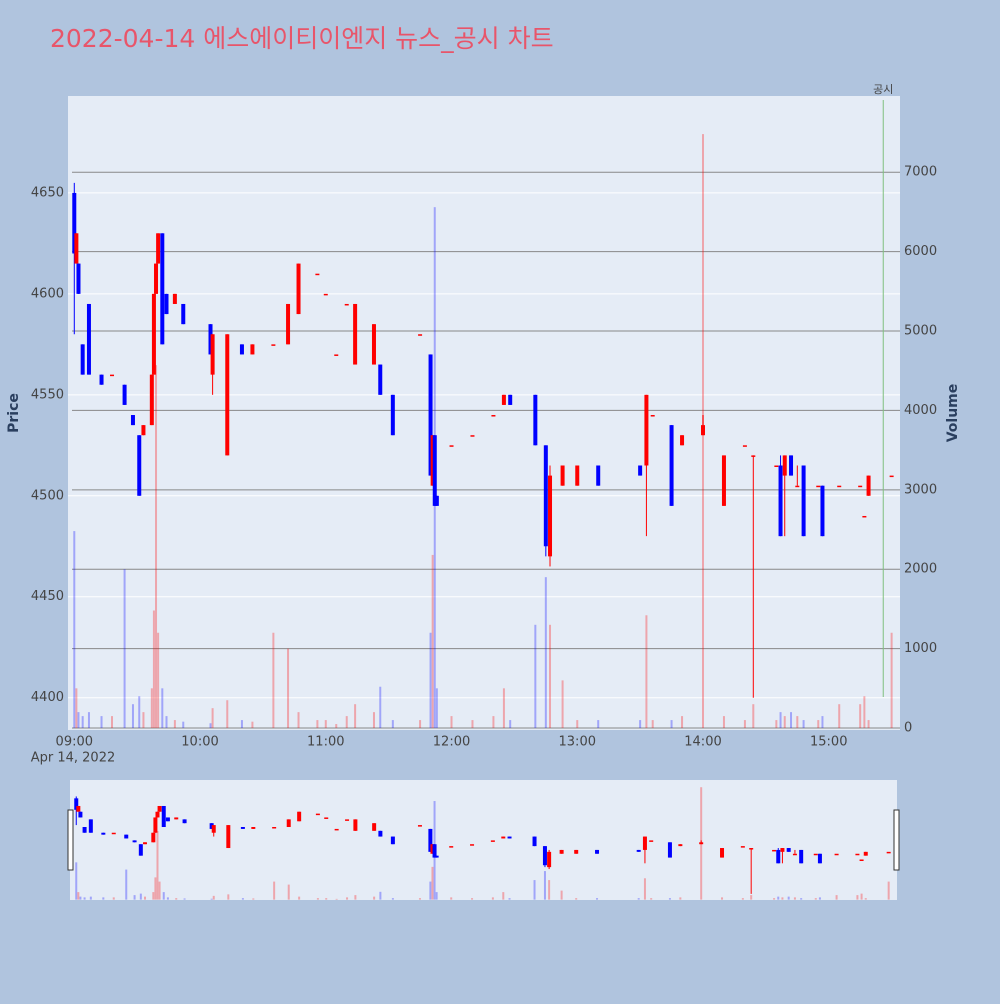 The height and width of the screenshot is (1004, 1000). What do you see at coordinates (702, 742) in the screenshot?
I see `x-tick-label: 14:00` at bounding box center [702, 742].